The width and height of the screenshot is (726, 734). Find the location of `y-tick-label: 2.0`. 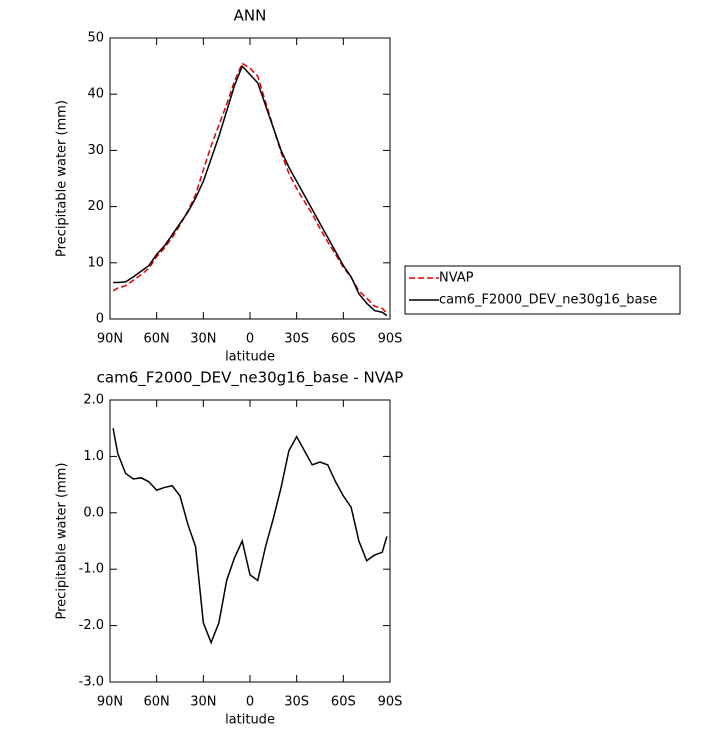

y-tick-label: 2.0 is located at coordinates (93, 400).